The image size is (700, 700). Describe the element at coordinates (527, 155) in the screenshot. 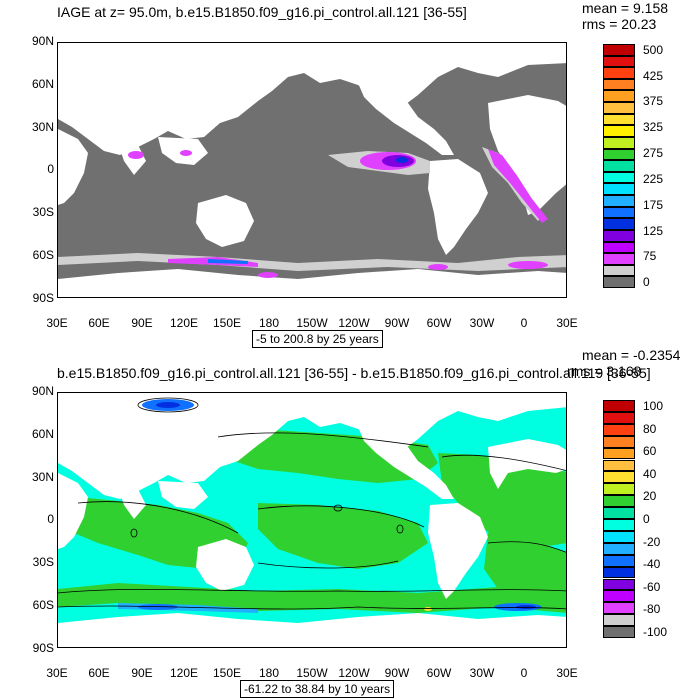

I see `top-land-africa-right` at that location.